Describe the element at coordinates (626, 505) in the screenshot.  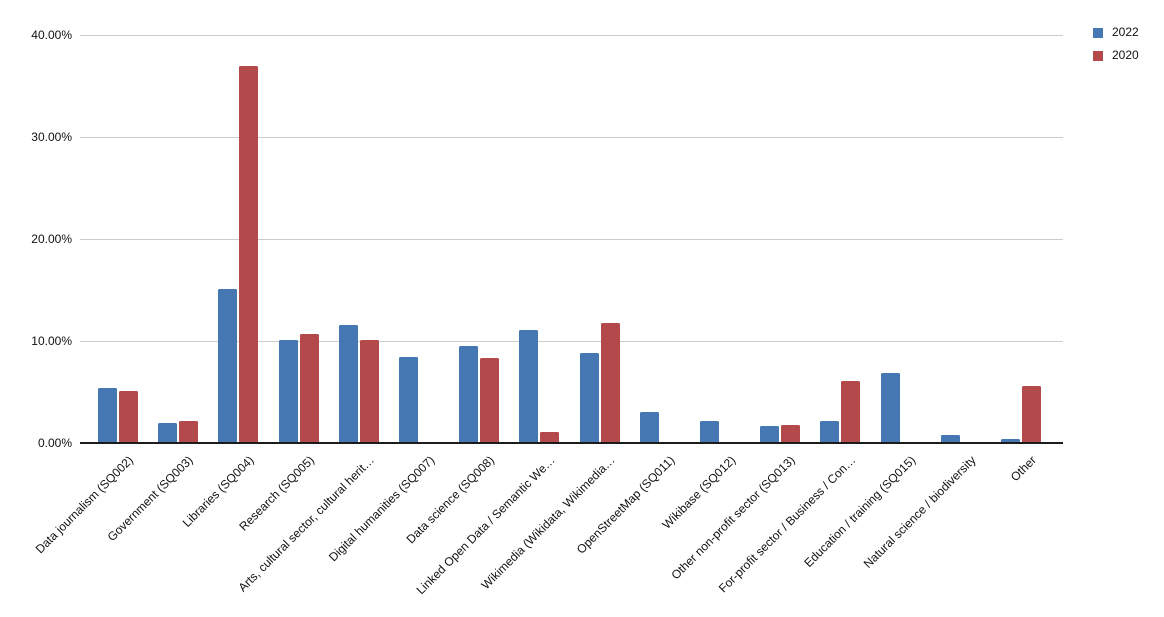
I see `x-axis-category-label: OpenStreetMap (SQ011)` at that location.